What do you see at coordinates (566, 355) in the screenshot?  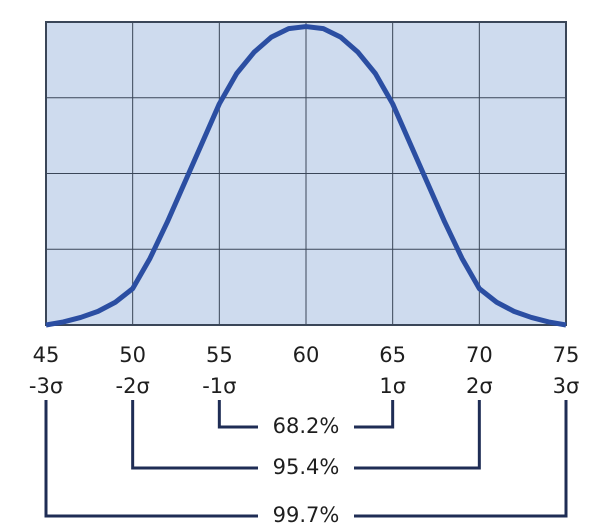 I see `x-tick-label: 75` at bounding box center [566, 355].